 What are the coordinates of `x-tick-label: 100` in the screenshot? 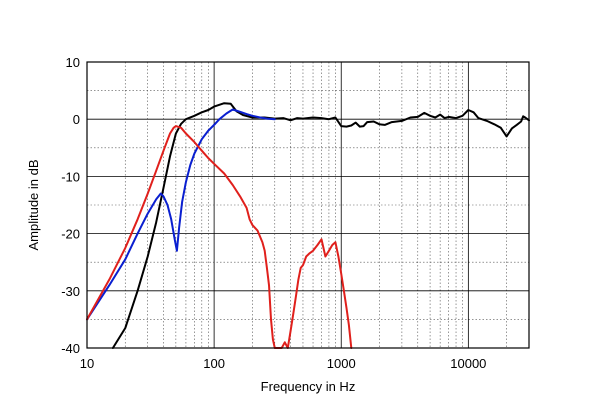 It's located at (214, 363).